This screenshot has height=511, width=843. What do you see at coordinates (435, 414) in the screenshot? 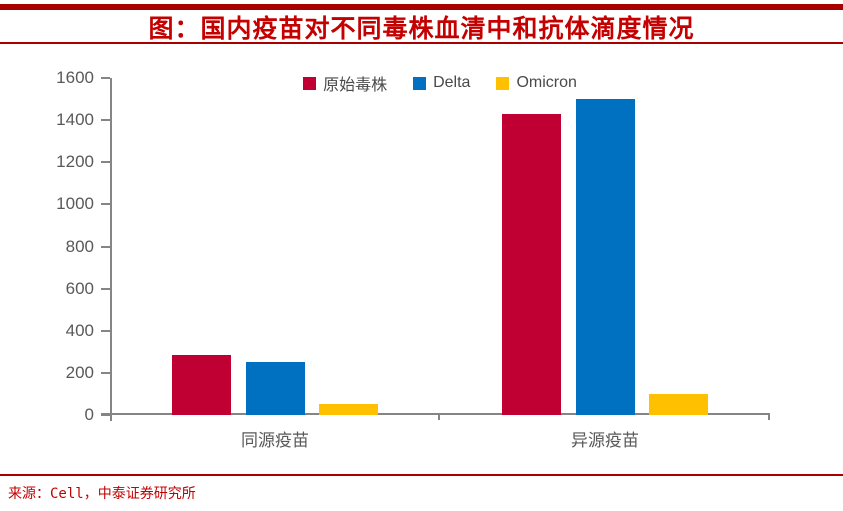
I see `x-axis-line` at bounding box center [435, 414].